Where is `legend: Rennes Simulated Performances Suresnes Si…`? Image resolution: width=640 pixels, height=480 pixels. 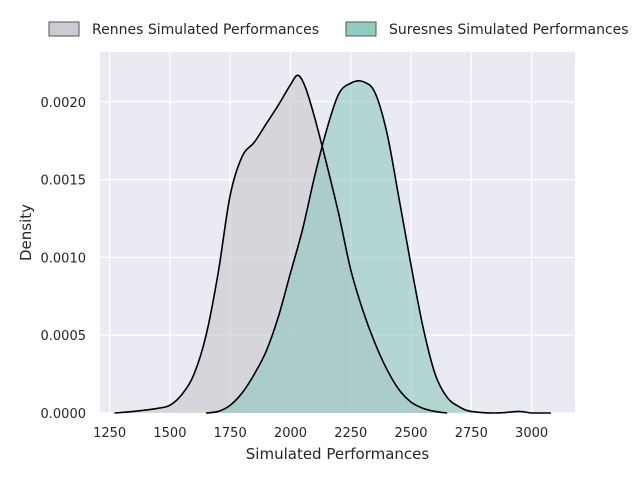
legend: Rennes Simulated Performances Suresnes Si… is located at coordinates (338, 29).